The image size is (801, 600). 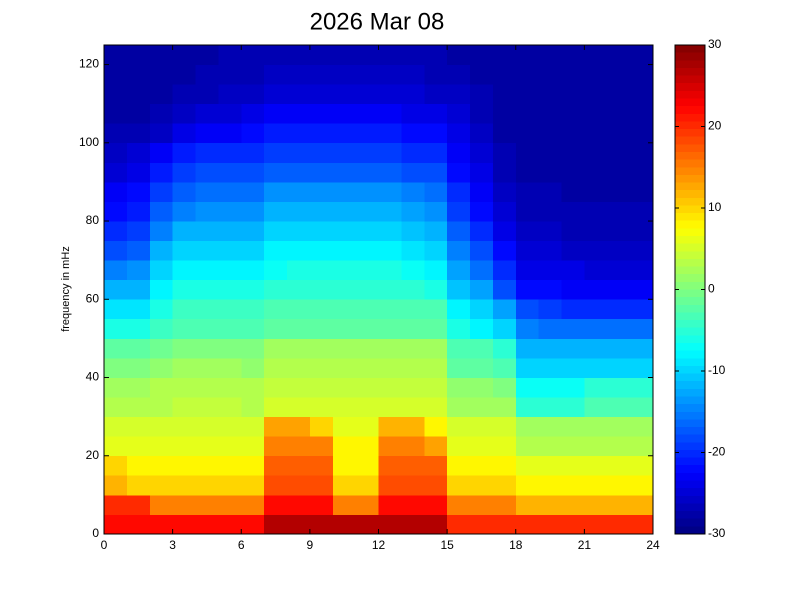 What do you see at coordinates (717, 533) in the screenshot?
I see `colorbar-tick-label: -30` at bounding box center [717, 533].